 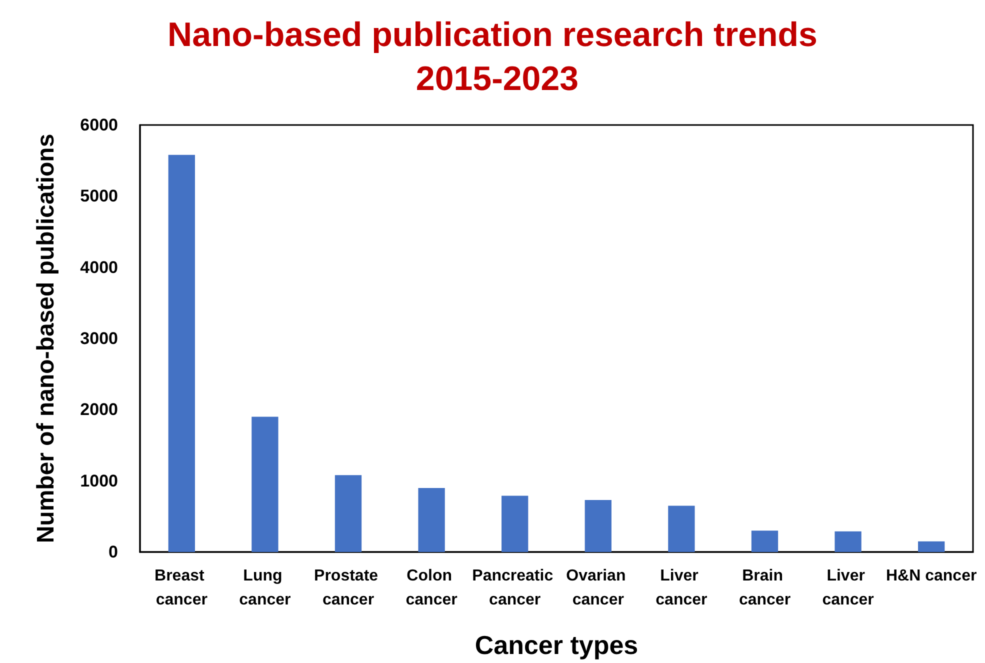 I want to click on y-tick-label: 4000, so click(x=99, y=267).